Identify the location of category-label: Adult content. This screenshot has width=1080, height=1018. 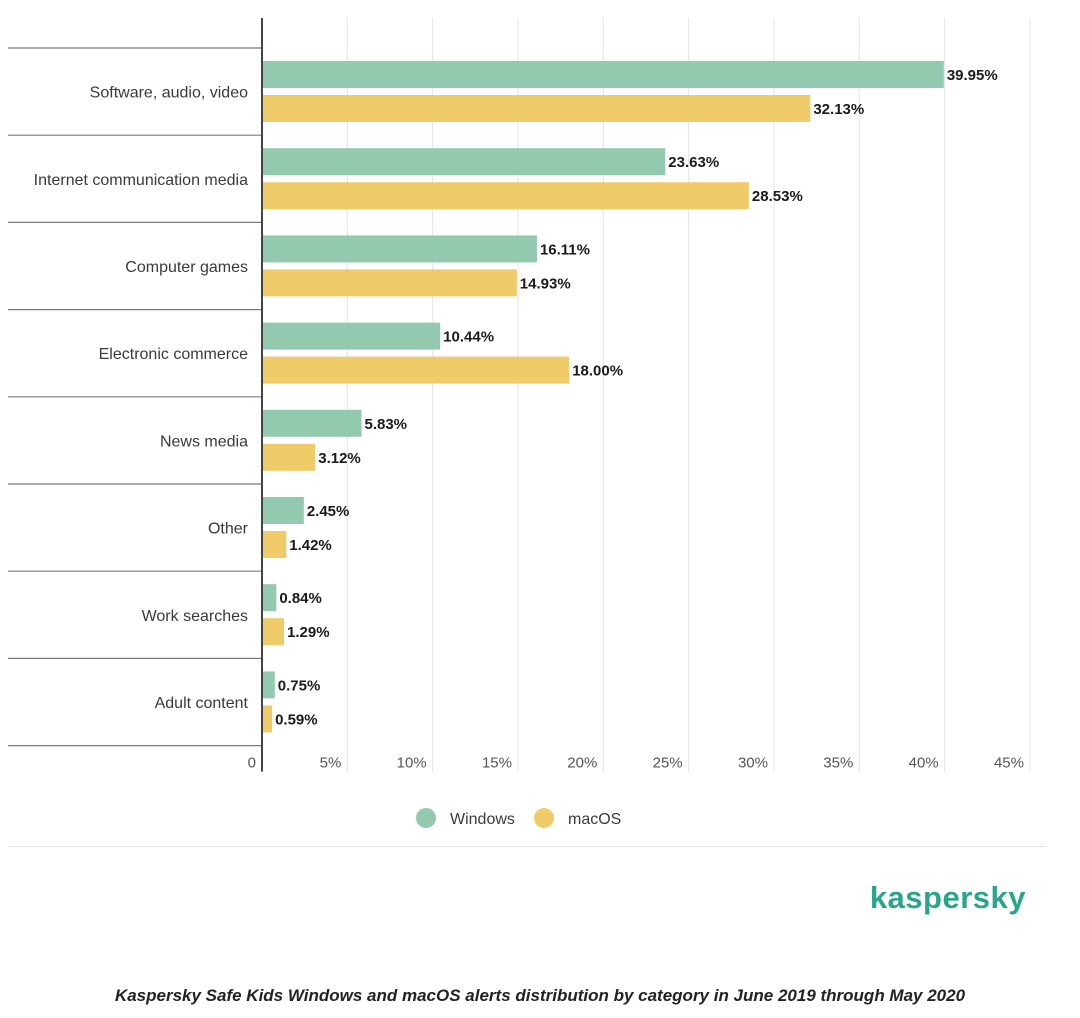
(202, 703).